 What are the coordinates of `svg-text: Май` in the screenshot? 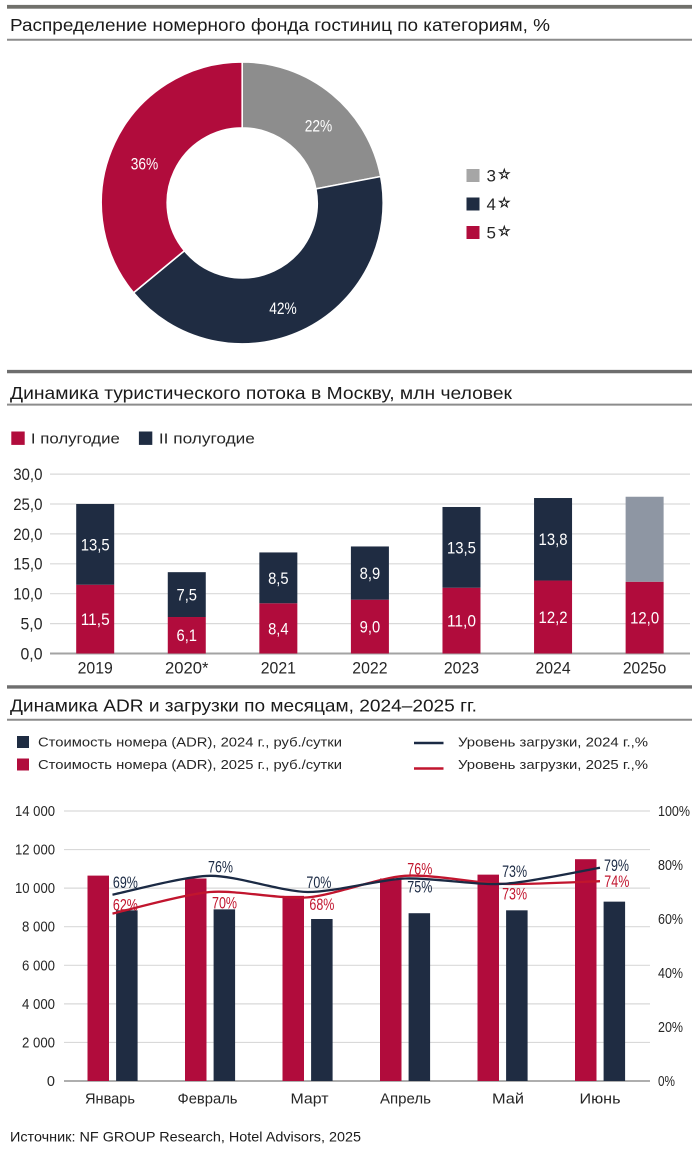 It's located at (508, 1099).